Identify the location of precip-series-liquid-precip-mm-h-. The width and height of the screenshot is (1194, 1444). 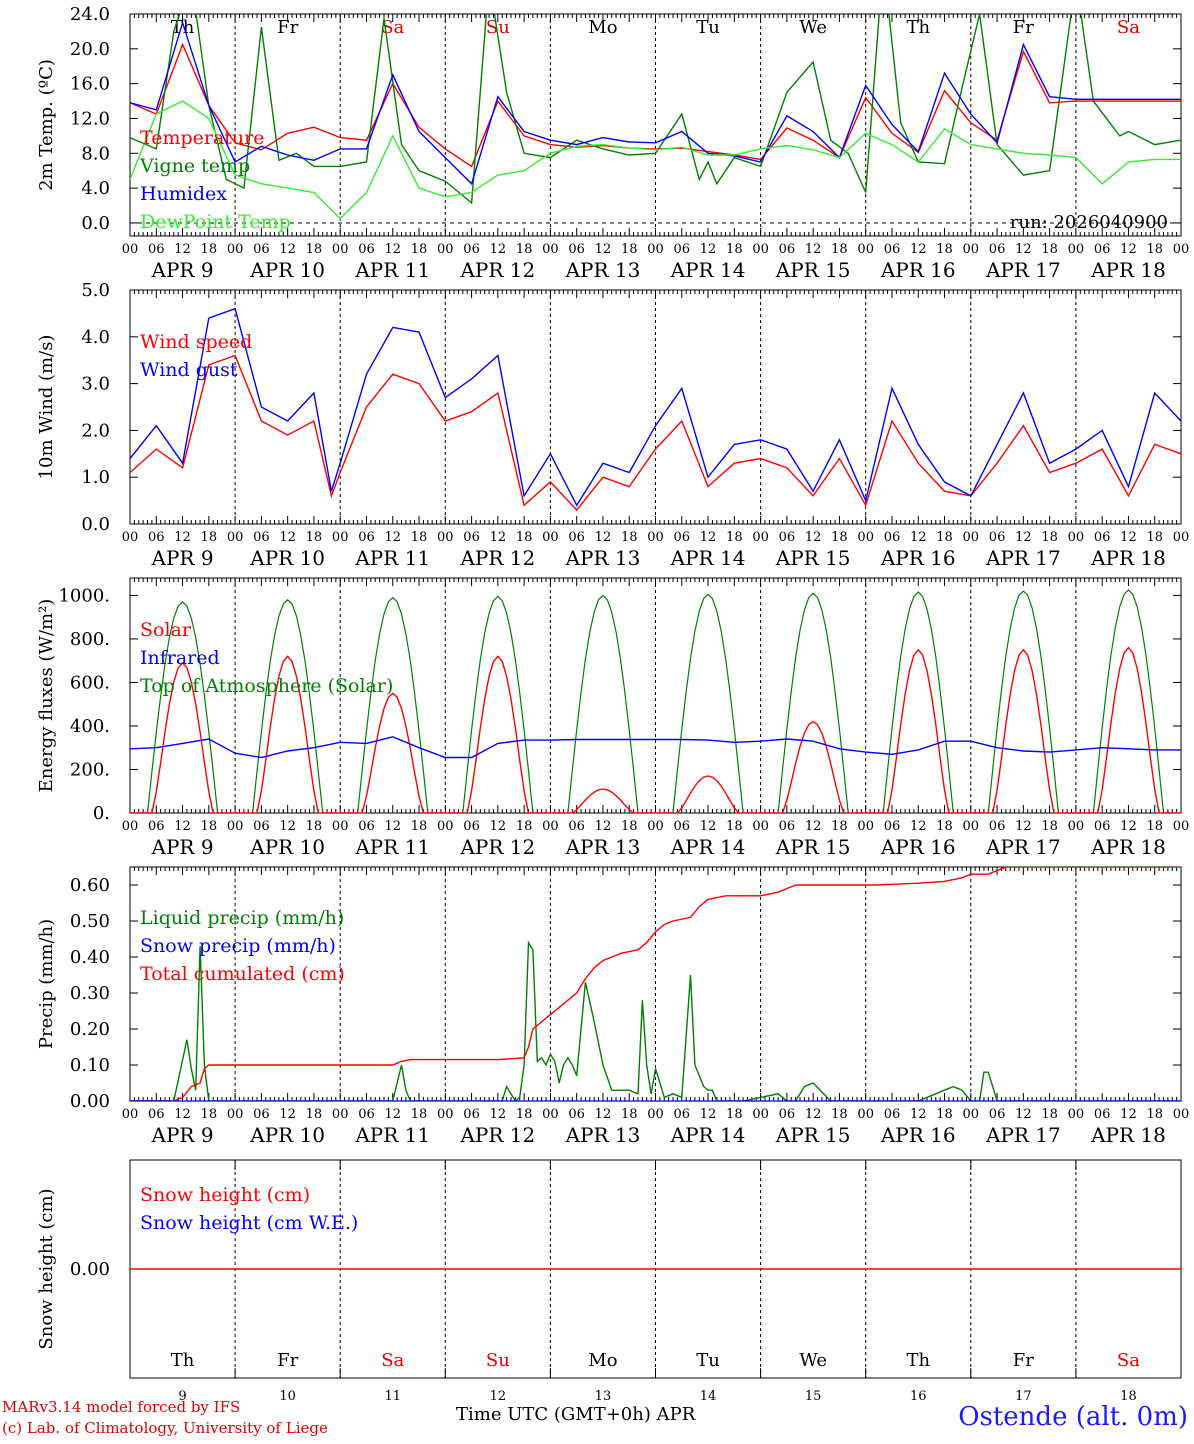
(655, 1020).